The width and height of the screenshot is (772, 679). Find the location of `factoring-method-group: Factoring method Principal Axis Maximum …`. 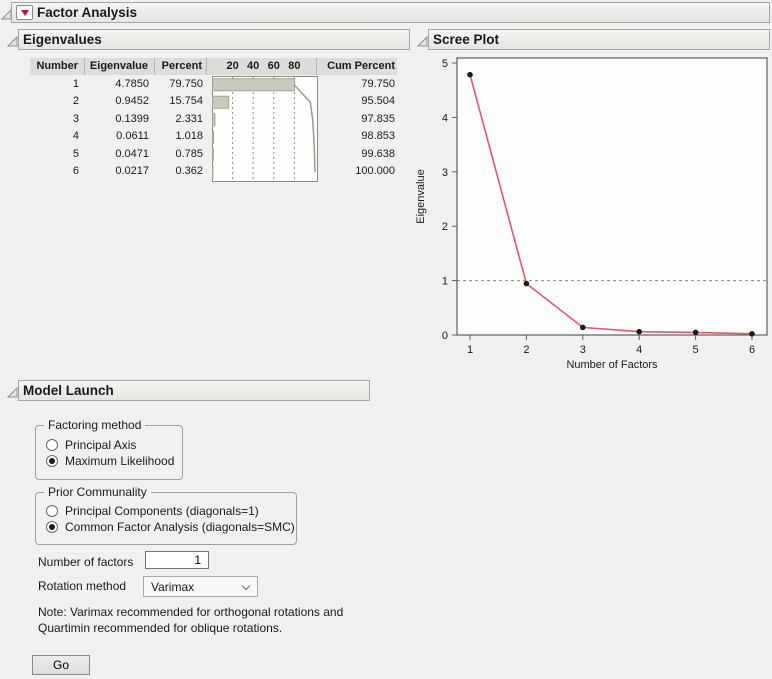

factoring-method-group: Factoring method Principal Axis Maximum … is located at coordinates (109, 449).